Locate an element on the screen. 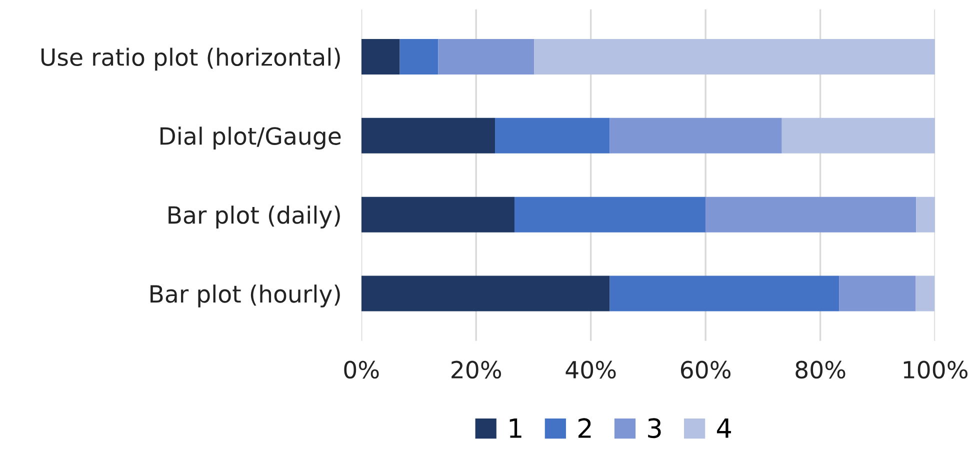 Image resolution: width=974 pixels, height=467 pixels. y-tick-label: Bar plot (hourly) is located at coordinates (245, 296).